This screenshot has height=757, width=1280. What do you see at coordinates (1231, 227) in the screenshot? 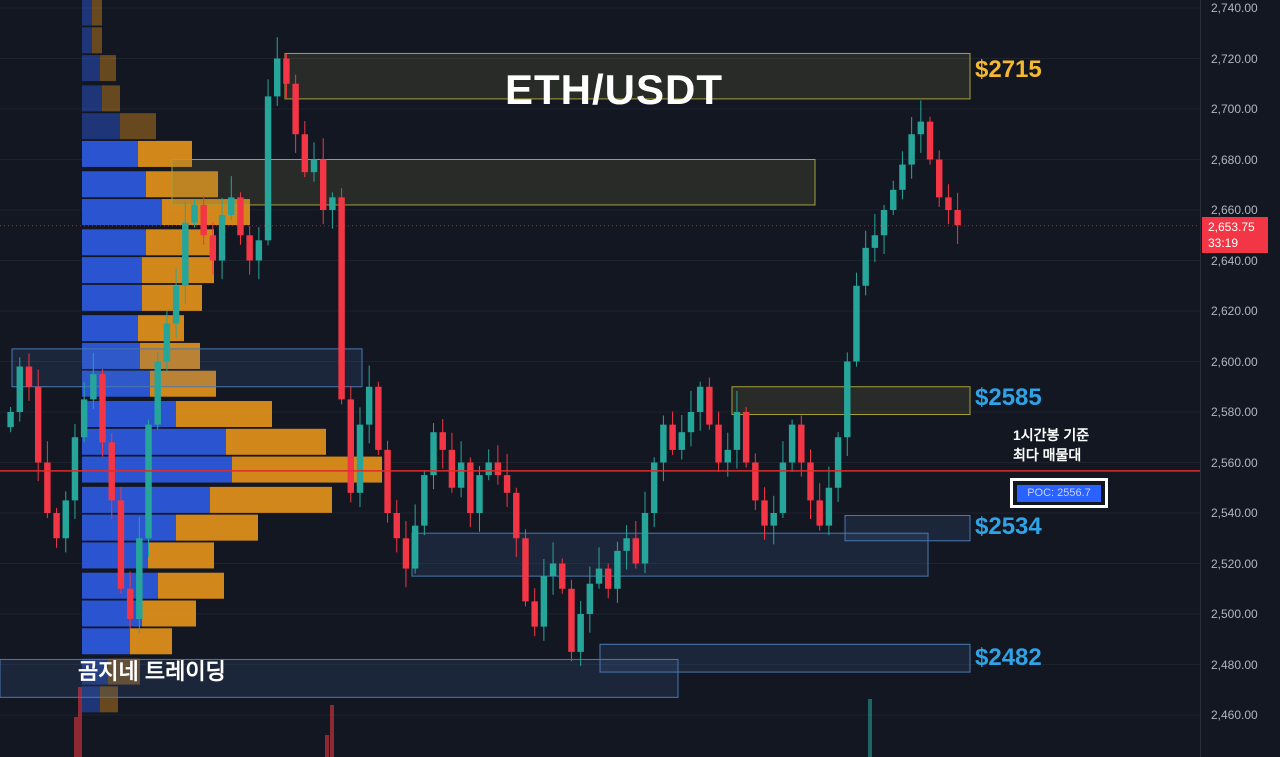
I see `last-price-value: 2,653.75` at bounding box center [1231, 227].